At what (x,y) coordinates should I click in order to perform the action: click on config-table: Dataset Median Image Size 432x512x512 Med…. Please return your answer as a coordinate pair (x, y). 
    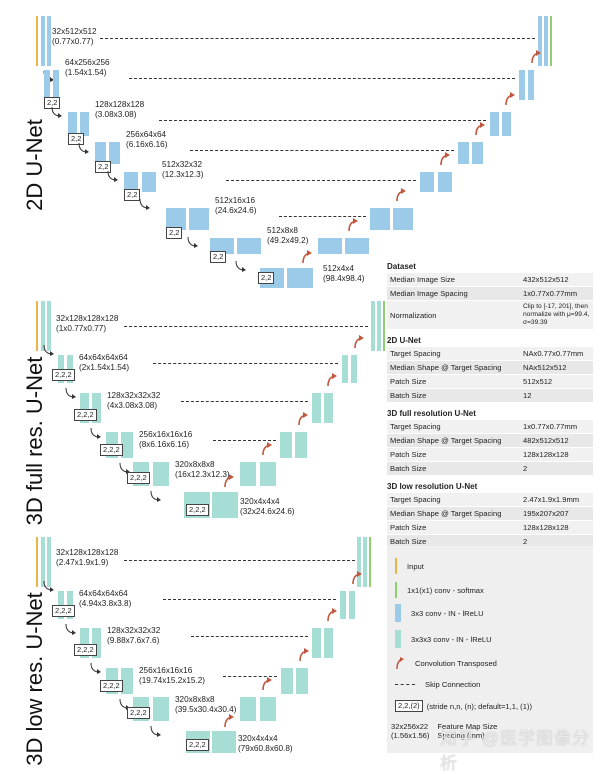
    Looking at the image, I should click on (490, 405).